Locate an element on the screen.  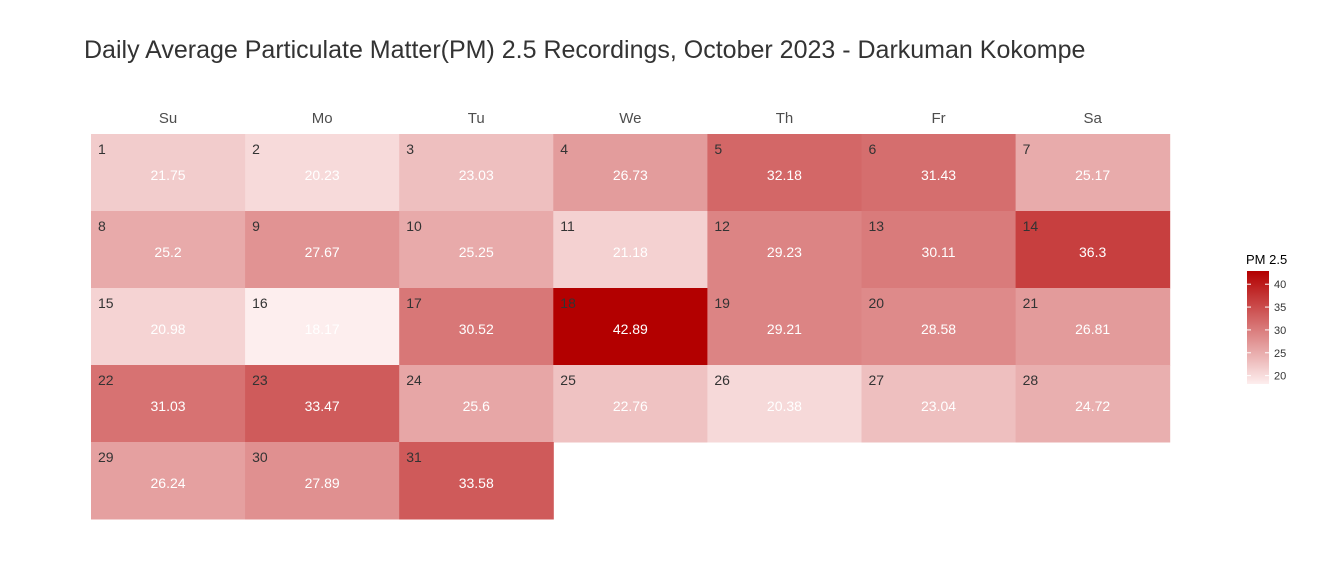
calendar-cell-26: 26 20.38 is located at coordinates (784, 404).